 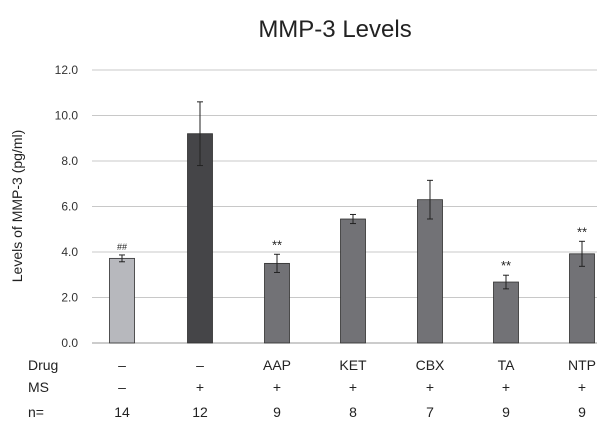 I want to click on significance-marker: ##, so click(x=122, y=247).